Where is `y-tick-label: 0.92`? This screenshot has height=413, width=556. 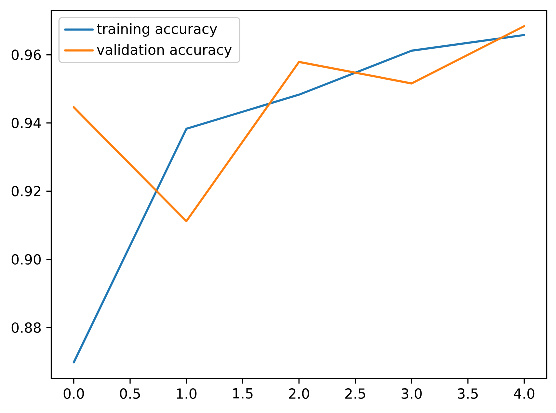 y-tick-label: 0.92 is located at coordinates (26, 191).